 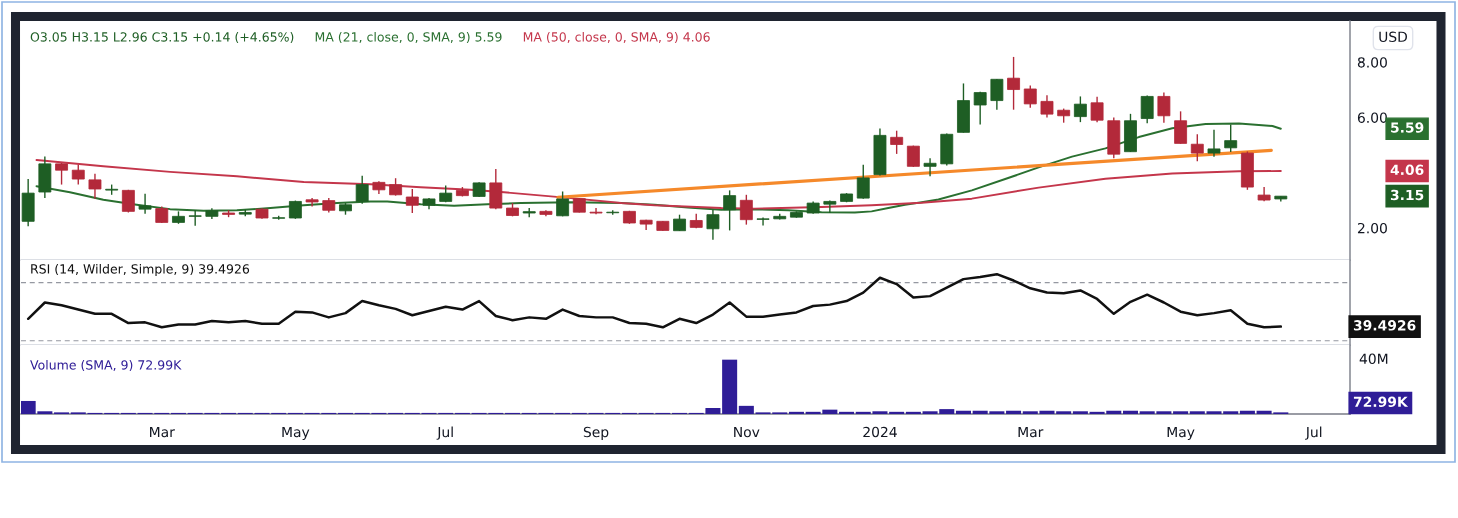 What do you see at coordinates (408, 37) in the screenshot?
I see `text: MA (21, close, 0, SMA, 9) 5.59` at bounding box center [408, 37].